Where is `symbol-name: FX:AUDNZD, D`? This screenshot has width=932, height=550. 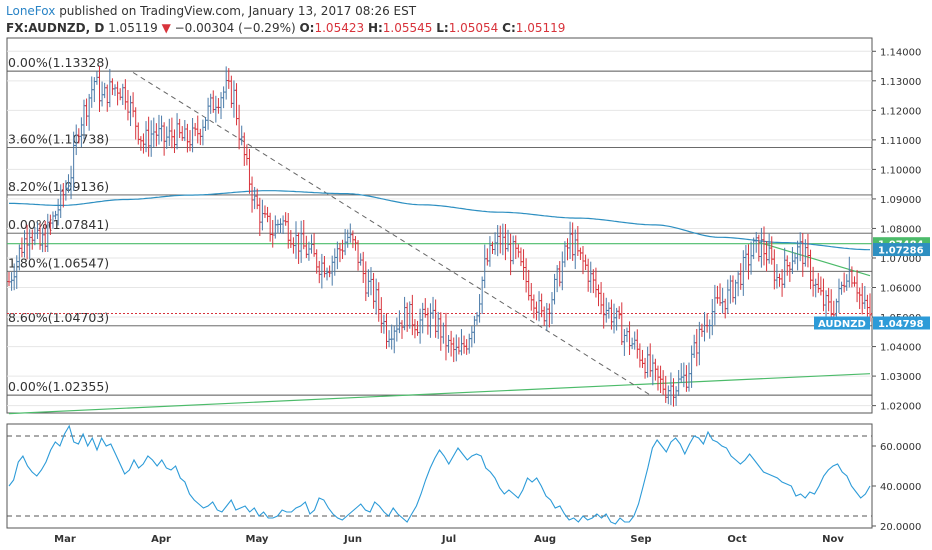
symbol-name: FX:AUDNZD, D is located at coordinates (55, 28).